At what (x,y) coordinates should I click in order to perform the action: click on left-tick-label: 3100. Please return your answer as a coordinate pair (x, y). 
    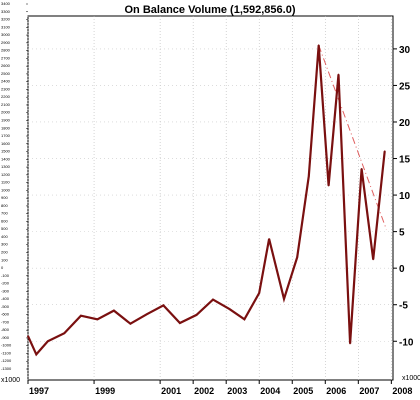
    Looking at the image, I should click on (6, 26).